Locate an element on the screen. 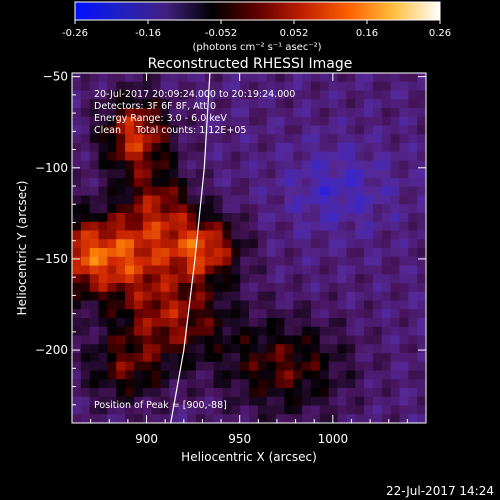 This screenshot has width=500, height=500. colorbar-tick-label: 0.16 is located at coordinates (367, 33).